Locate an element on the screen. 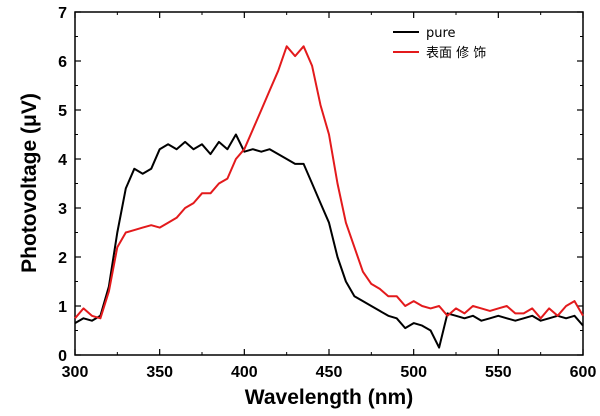  y-tick-label: 1 is located at coordinates (62, 307).